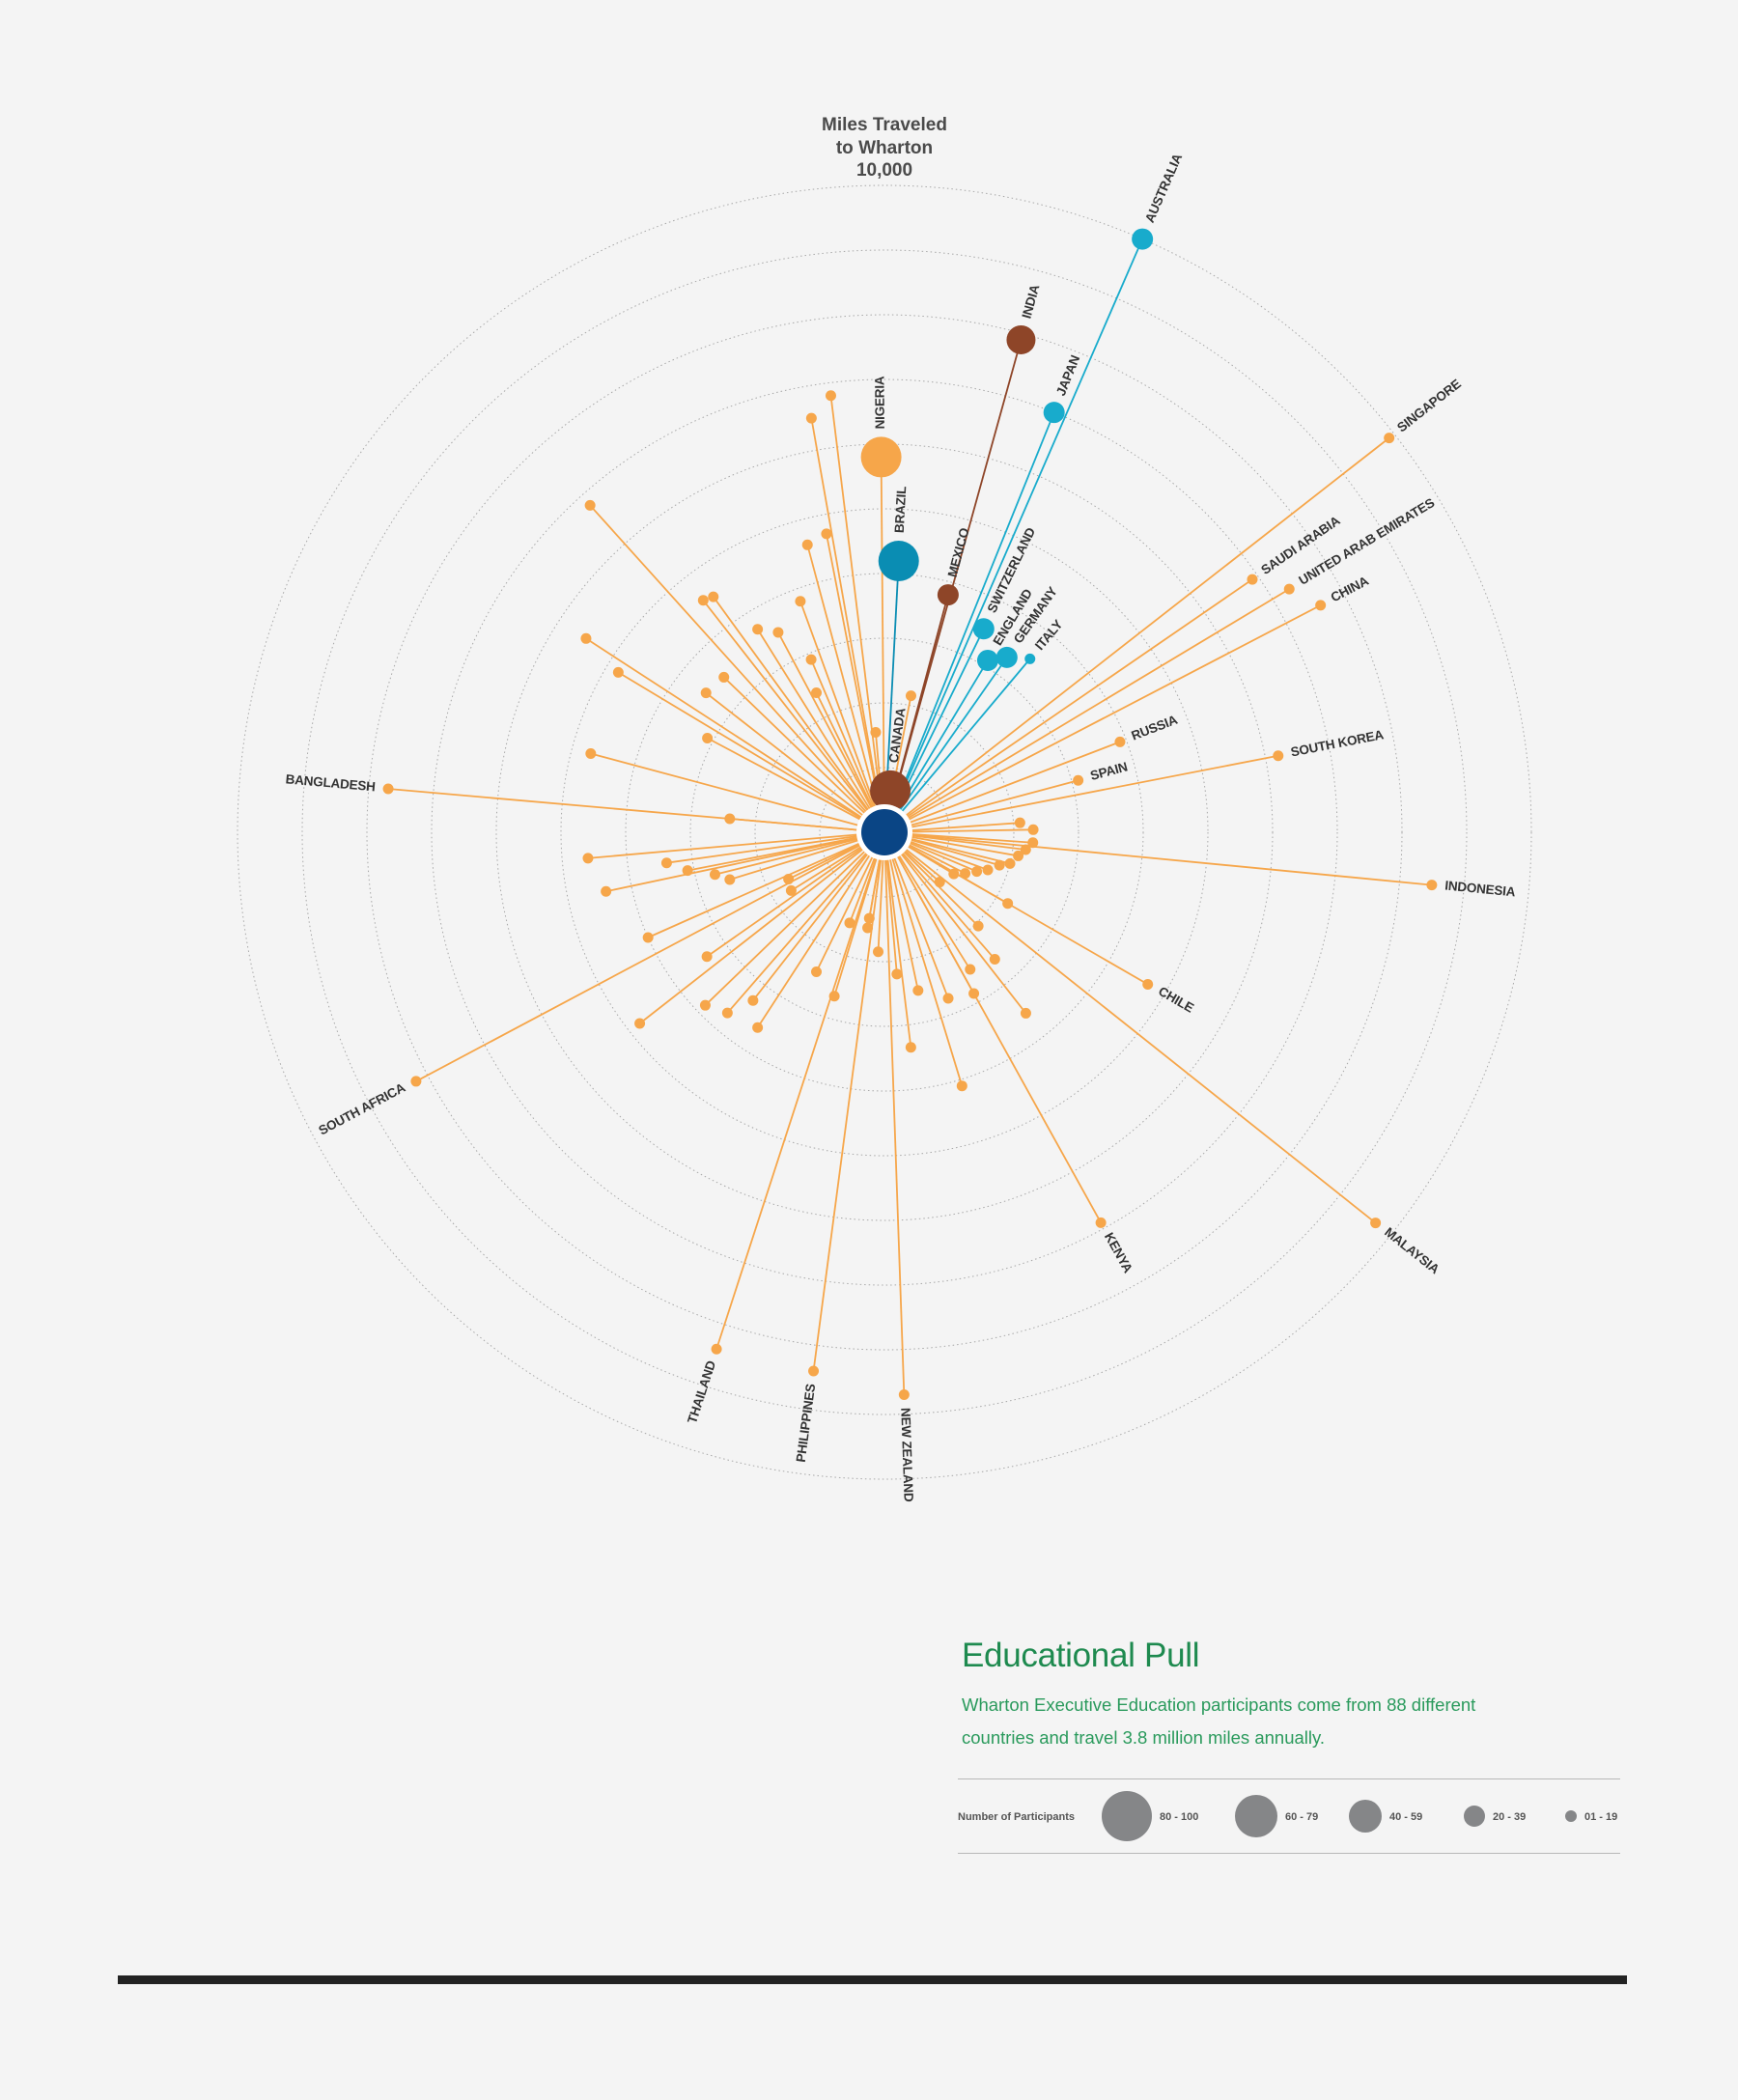 This screenshot has width=1738, height=2100. Describe the element at coordinates (898, 561) in the screenshot. I see `dot-brazil` at that location.